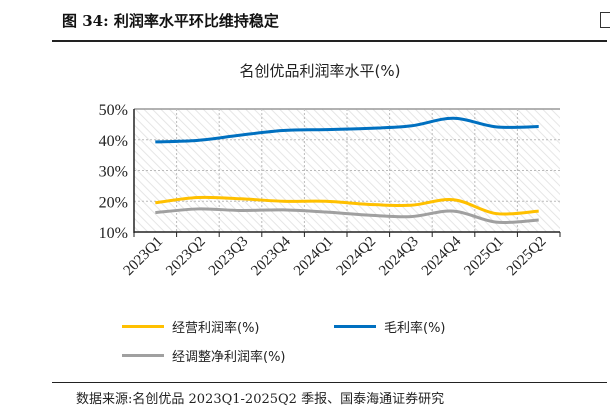 This screenshot has height=419, width=610. What do you see at coordinates (526, 256) in the screenshot?
I see `x-tick-label: 2025Q2` at bounding box center [526, 256].